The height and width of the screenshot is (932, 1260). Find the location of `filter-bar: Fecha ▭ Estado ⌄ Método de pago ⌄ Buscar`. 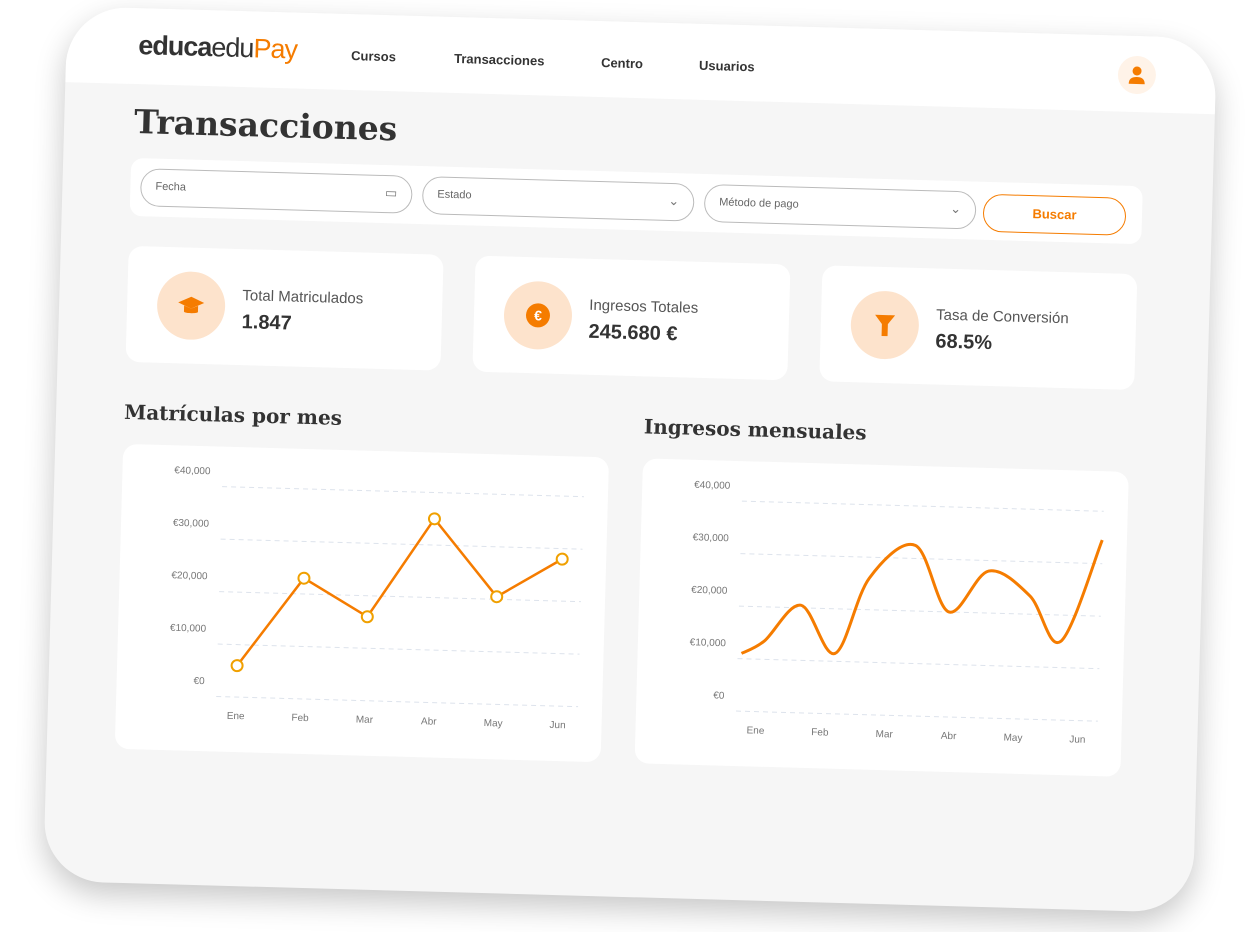

filter-bar: Fecha ▭ Estado ⌄ Método de pago ⌄ Buscar is located at coordinates (636, 201).